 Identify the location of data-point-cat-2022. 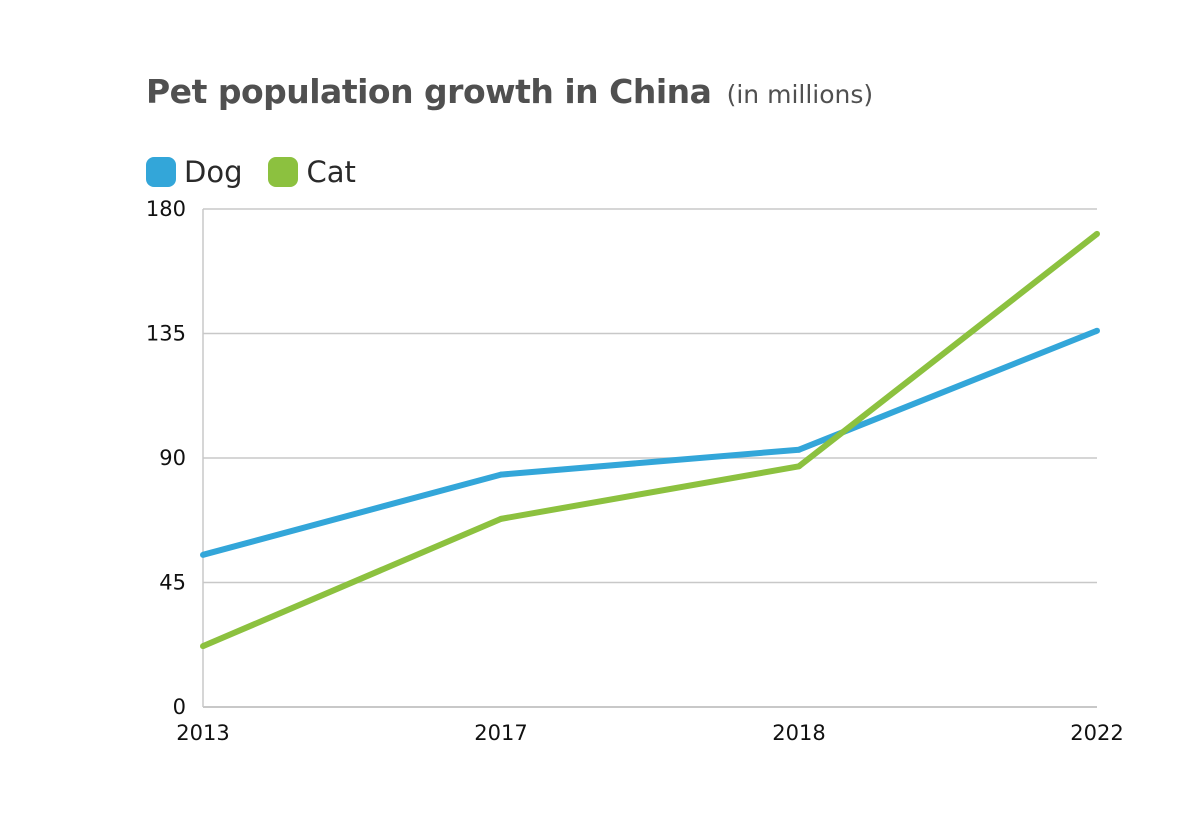
(1097, 233).